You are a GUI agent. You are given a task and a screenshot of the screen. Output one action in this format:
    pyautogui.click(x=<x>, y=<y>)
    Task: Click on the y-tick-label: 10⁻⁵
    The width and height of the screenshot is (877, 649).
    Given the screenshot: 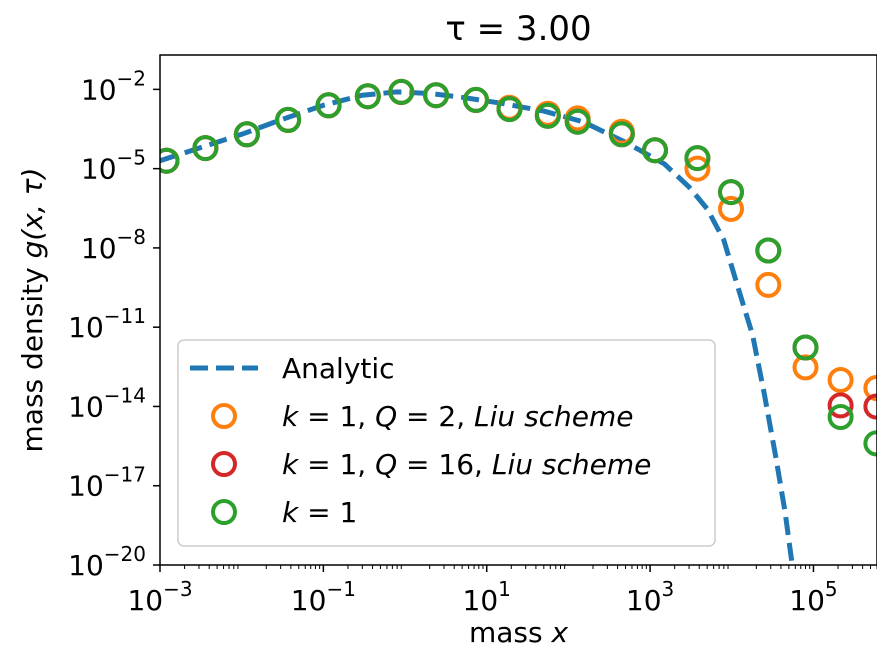 What is the action you would take?
    pyautogui.click(x=113, y=166)
    